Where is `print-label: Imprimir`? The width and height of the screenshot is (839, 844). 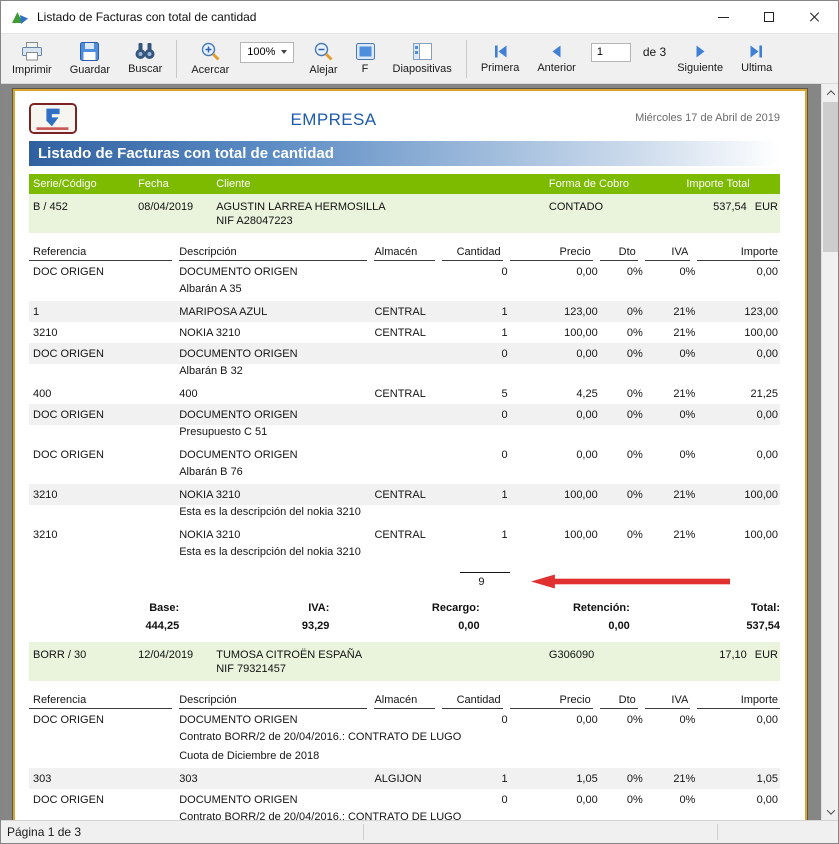 print-label: Imprimir is located at coordinates (32, 69).